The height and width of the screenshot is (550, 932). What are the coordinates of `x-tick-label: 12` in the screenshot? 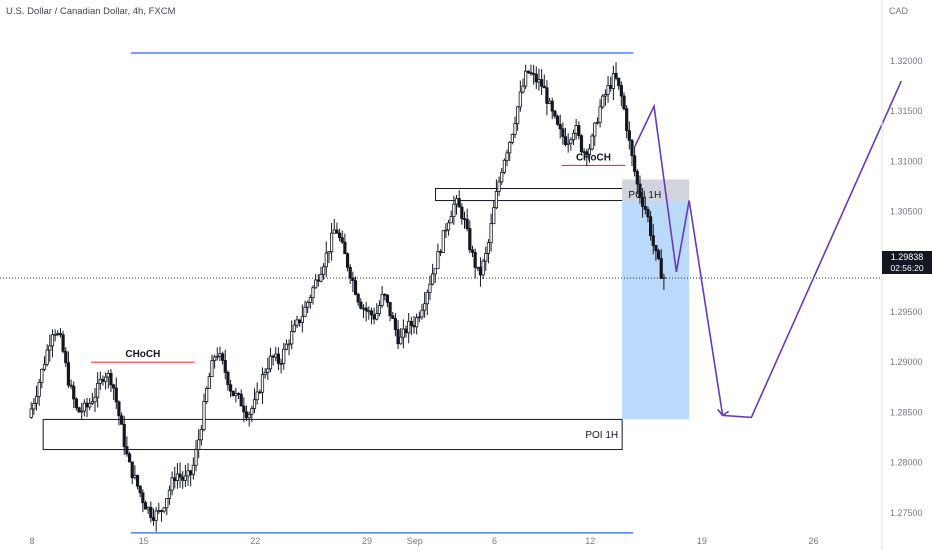 It's located at (590, 541).